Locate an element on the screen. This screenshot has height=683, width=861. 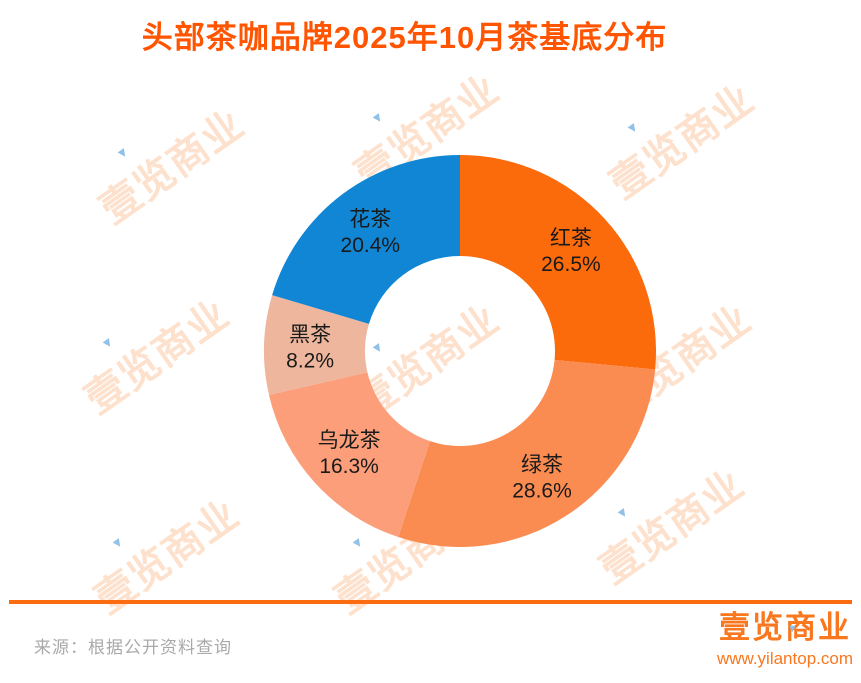
donut-slice-wu-long-cha is located at coordinates (349, 455).